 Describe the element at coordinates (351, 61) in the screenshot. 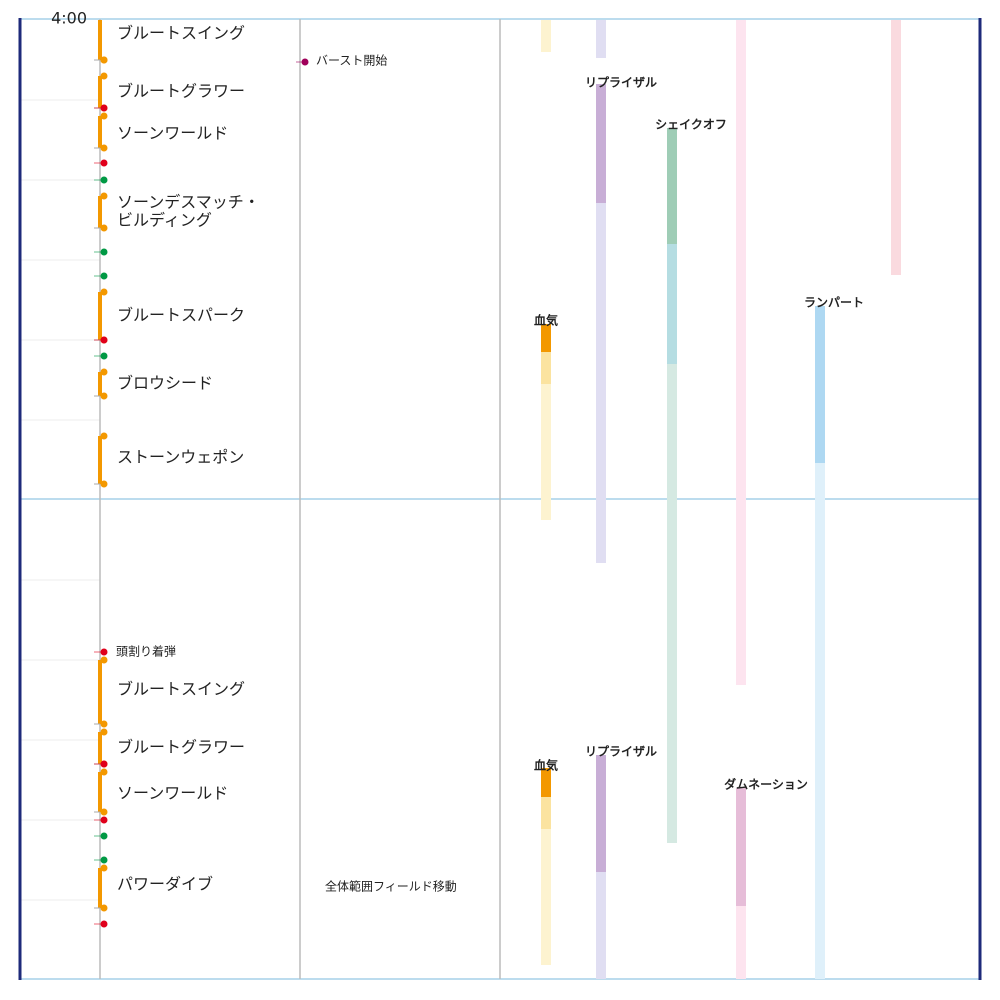

I see `note-label: バースト開始` at that location.